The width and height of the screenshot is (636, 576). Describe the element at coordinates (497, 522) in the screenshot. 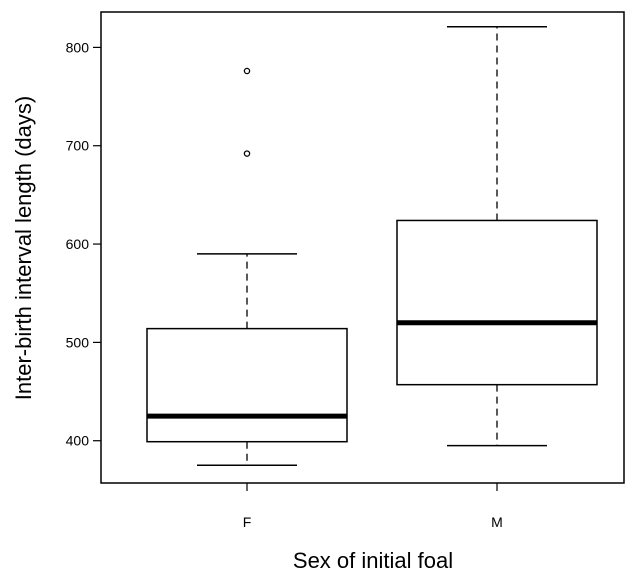

I see `x-tick-label: M` at that location.